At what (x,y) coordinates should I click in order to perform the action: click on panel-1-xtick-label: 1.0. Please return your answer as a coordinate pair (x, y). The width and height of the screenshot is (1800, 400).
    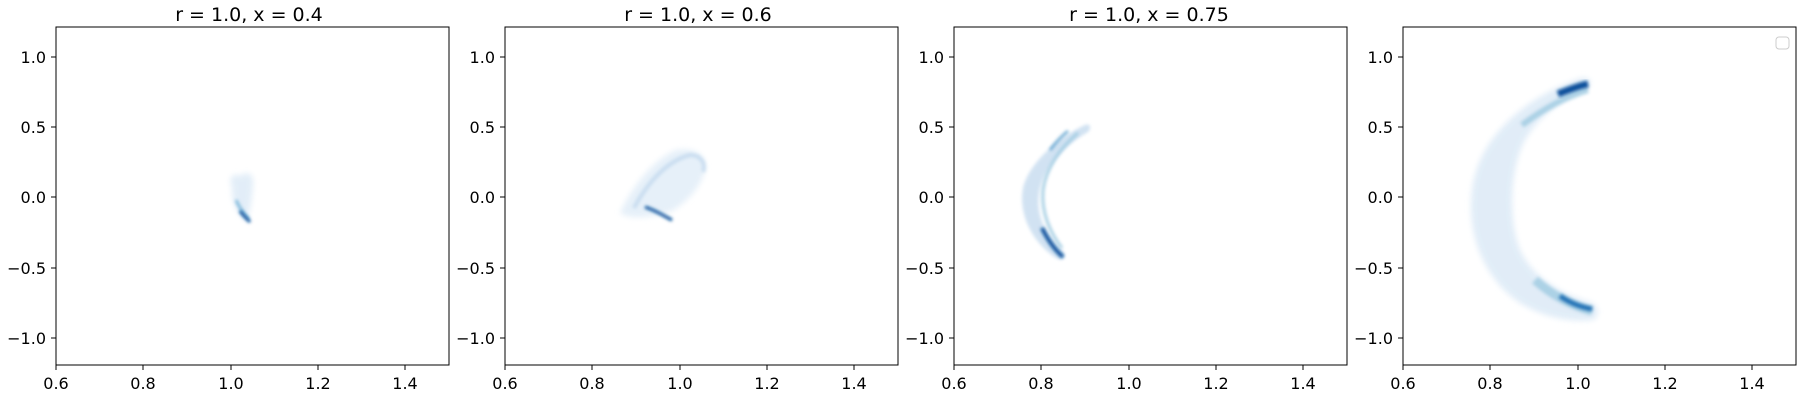
    Looking at the image, I should click on (230, 383).